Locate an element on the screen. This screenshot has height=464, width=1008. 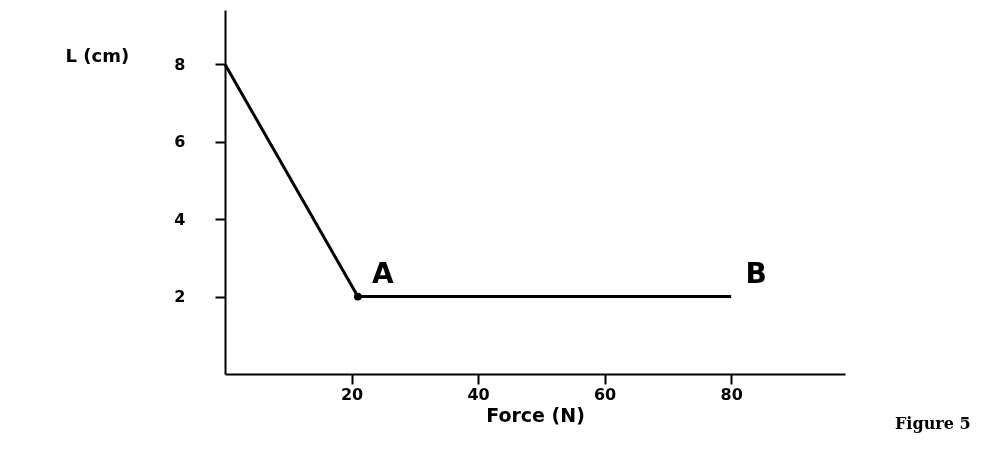
x-tick-label: 80 is located at coordinates (731, 394).